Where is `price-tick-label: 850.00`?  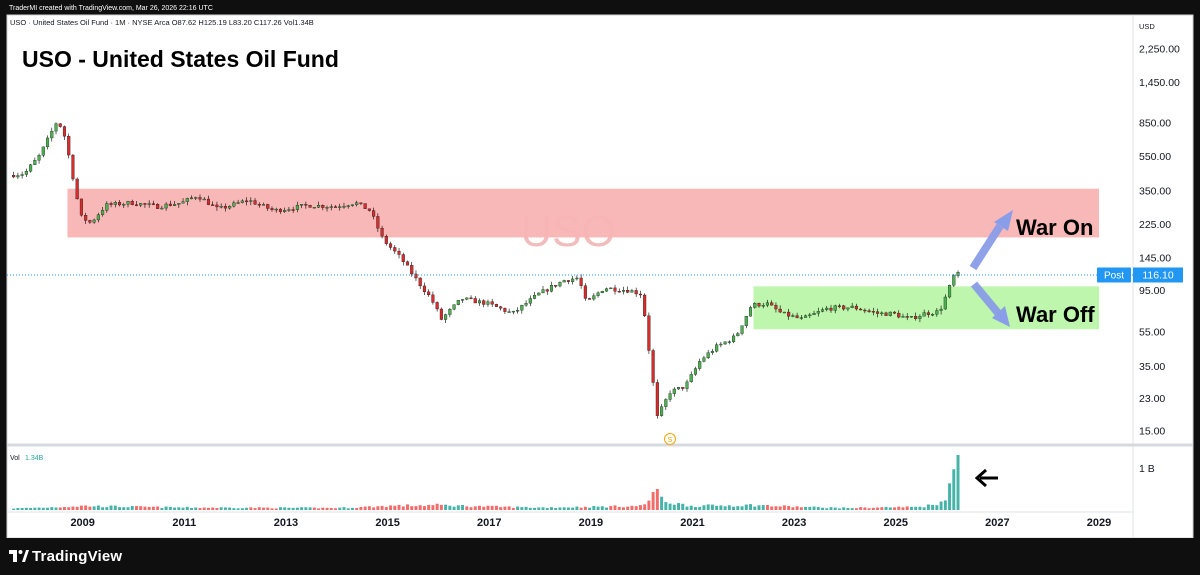
price-tick-label: 850.00 is located at coordinates (1155, 124).